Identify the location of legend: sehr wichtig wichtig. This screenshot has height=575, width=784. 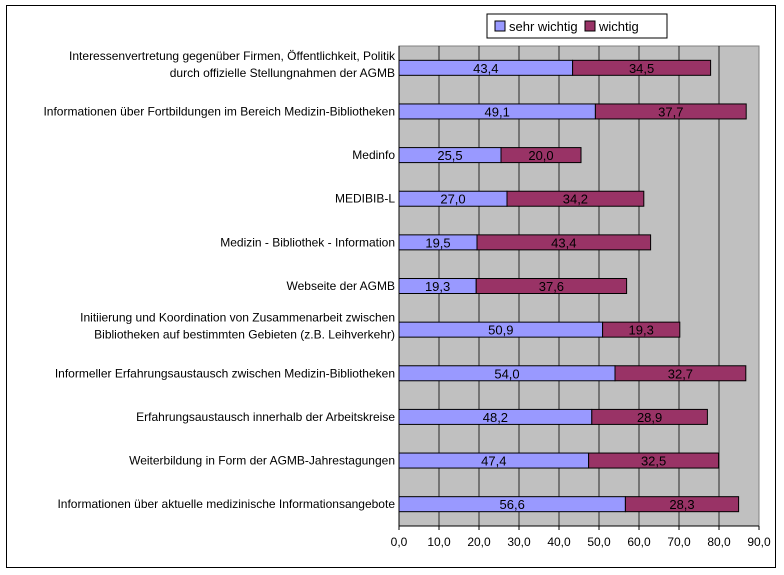
(577, 26).